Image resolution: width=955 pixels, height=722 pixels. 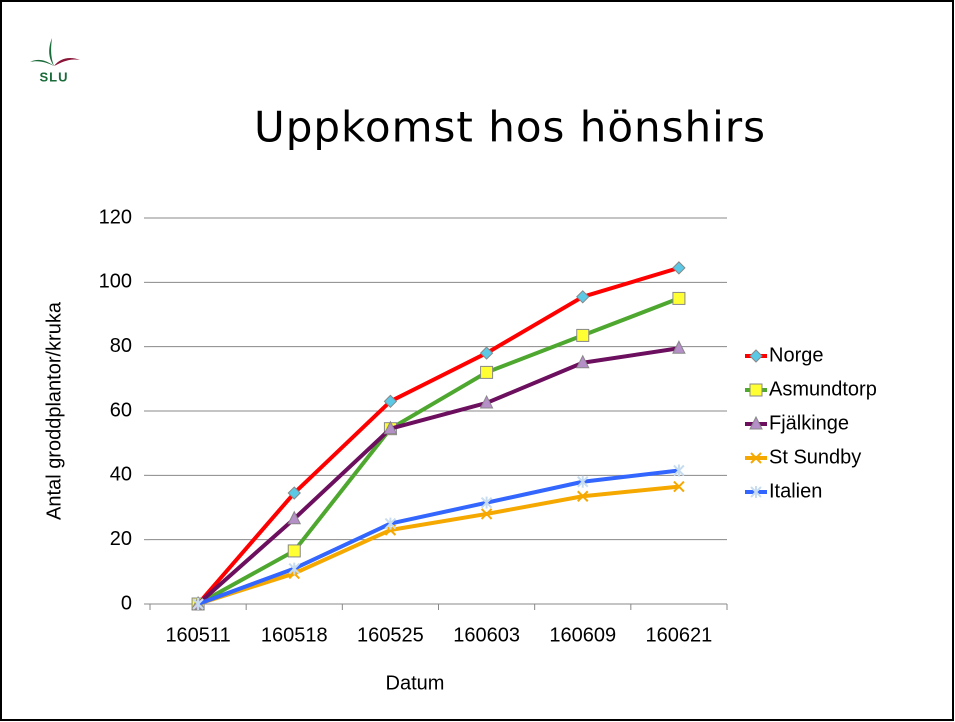 I want to click on y-tick-label: 0, so click(x=126, y=603).